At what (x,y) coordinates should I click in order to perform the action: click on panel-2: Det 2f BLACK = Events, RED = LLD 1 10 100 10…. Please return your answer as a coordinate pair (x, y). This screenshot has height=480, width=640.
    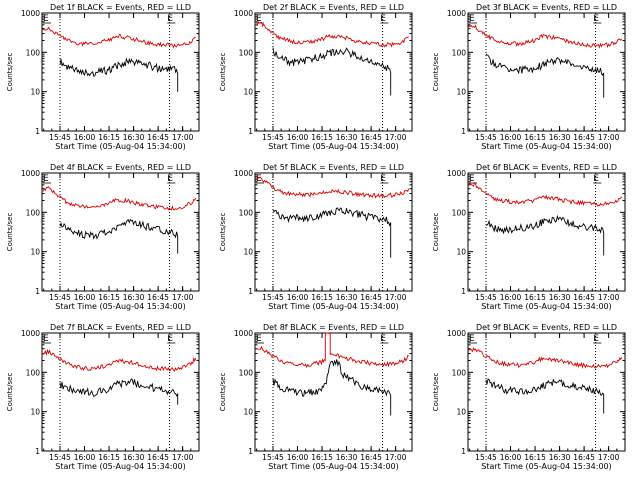
    Looking at the image, I should click on (316, 77).